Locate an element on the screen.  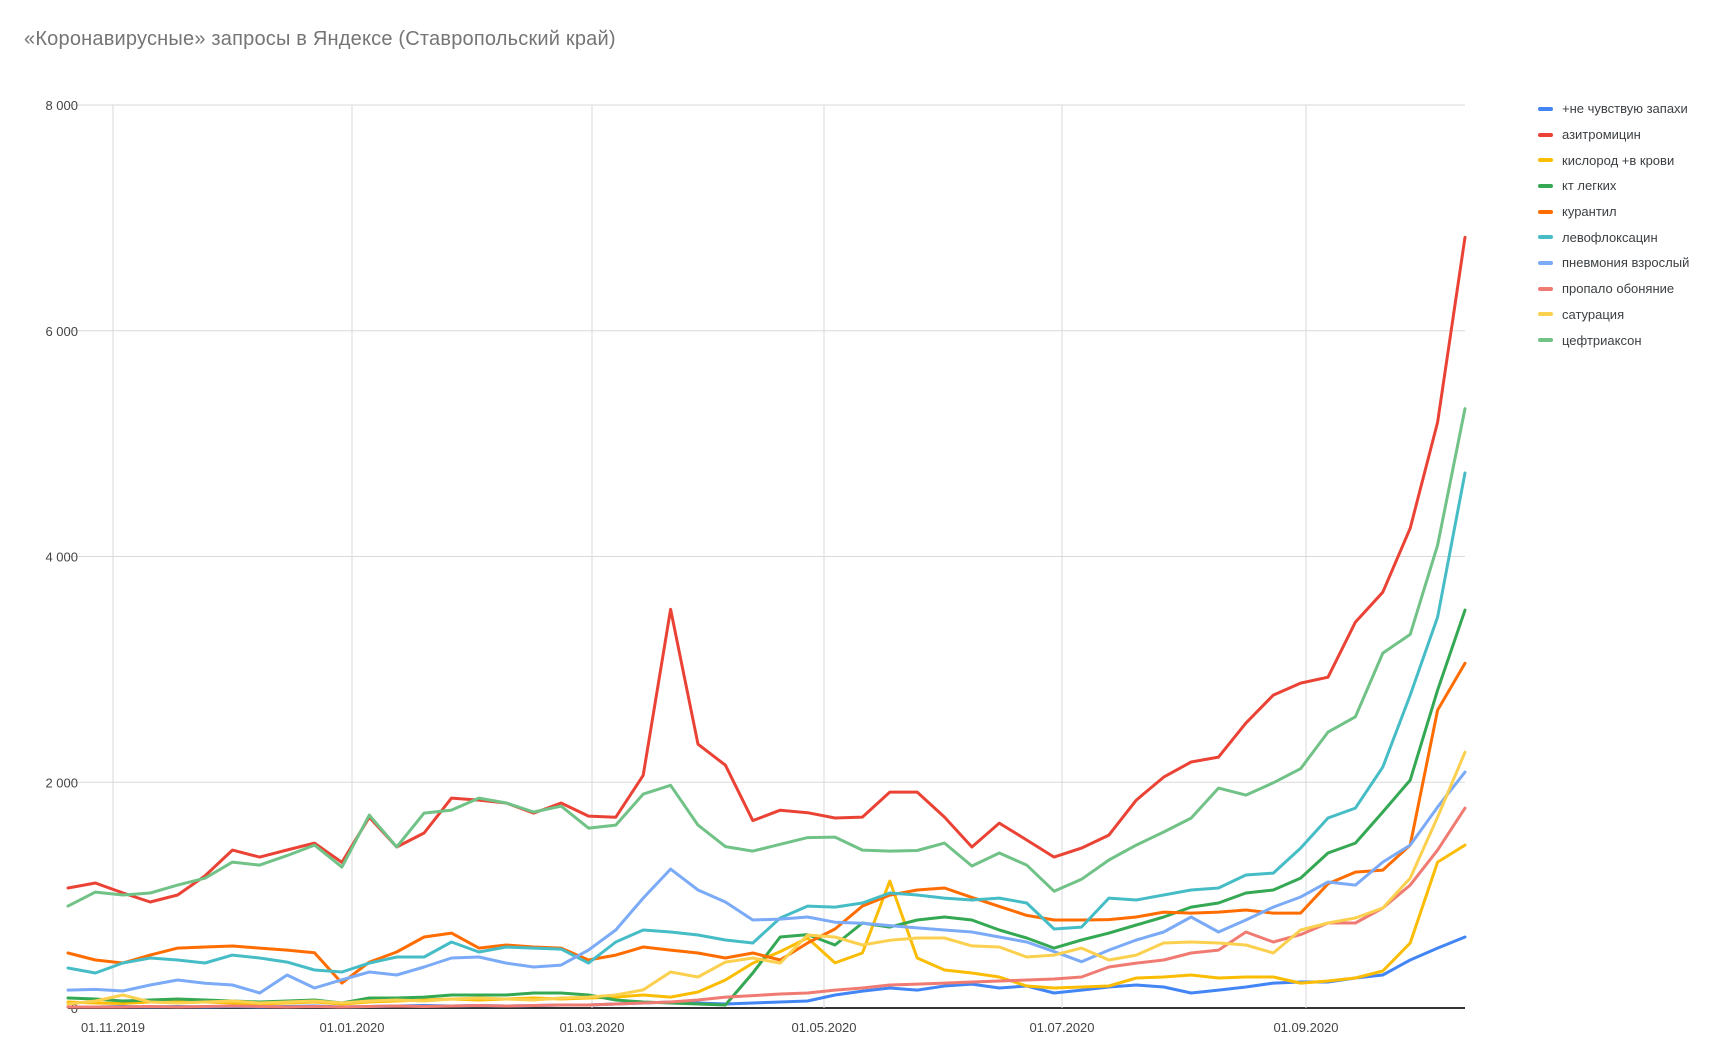
y-axis-tick-label: 4 000 is located at coordinates (61, 557).